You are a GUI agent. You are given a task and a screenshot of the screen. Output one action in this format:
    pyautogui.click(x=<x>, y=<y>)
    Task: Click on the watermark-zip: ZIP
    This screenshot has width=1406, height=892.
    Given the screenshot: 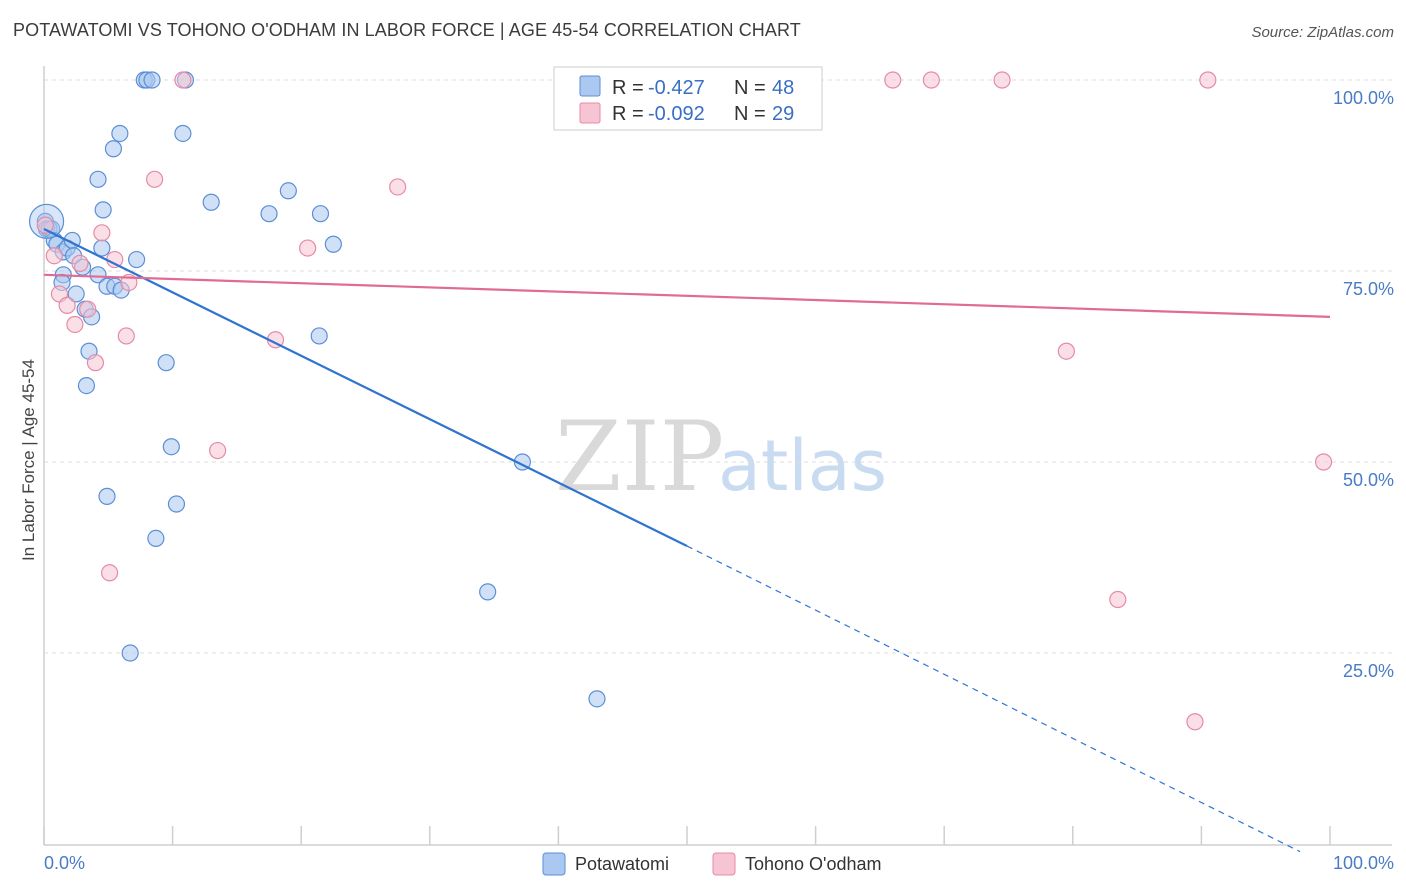 What is the action you would take?
    pyautogui.click(x=639, y=457)
    